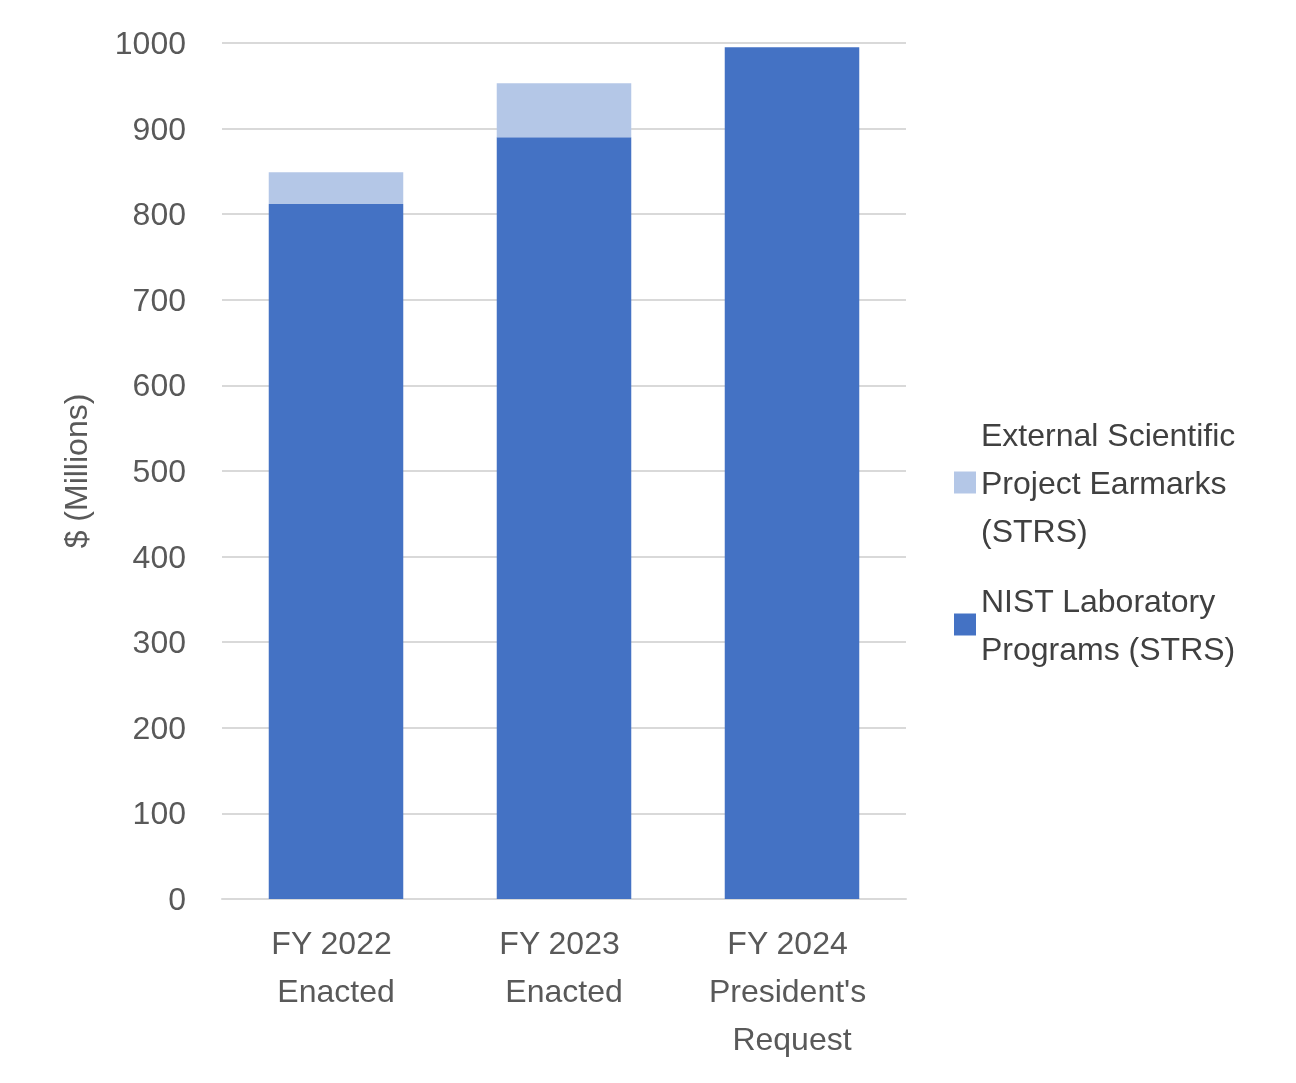 The image size is (1296, 1083). Describe the element at coordinates (159, 299) in the screenshot. I see `y-tick-label: 700` at that location.